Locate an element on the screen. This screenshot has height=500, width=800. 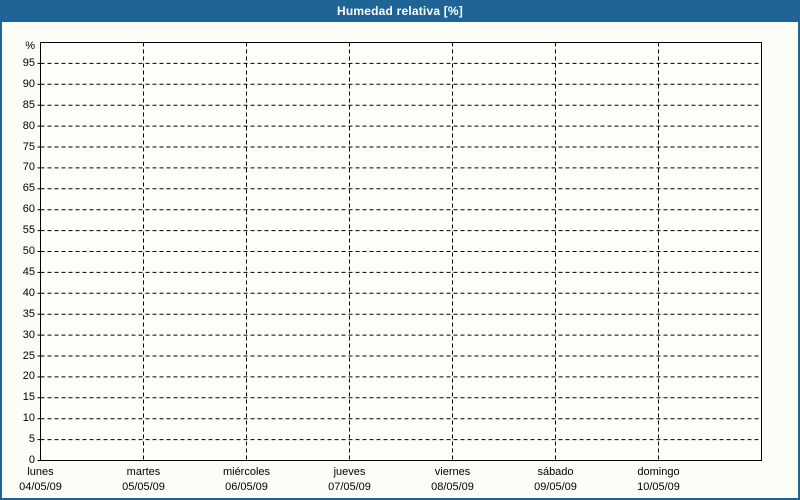
y-tick-label: 30 is located at coordinates (28, 334).